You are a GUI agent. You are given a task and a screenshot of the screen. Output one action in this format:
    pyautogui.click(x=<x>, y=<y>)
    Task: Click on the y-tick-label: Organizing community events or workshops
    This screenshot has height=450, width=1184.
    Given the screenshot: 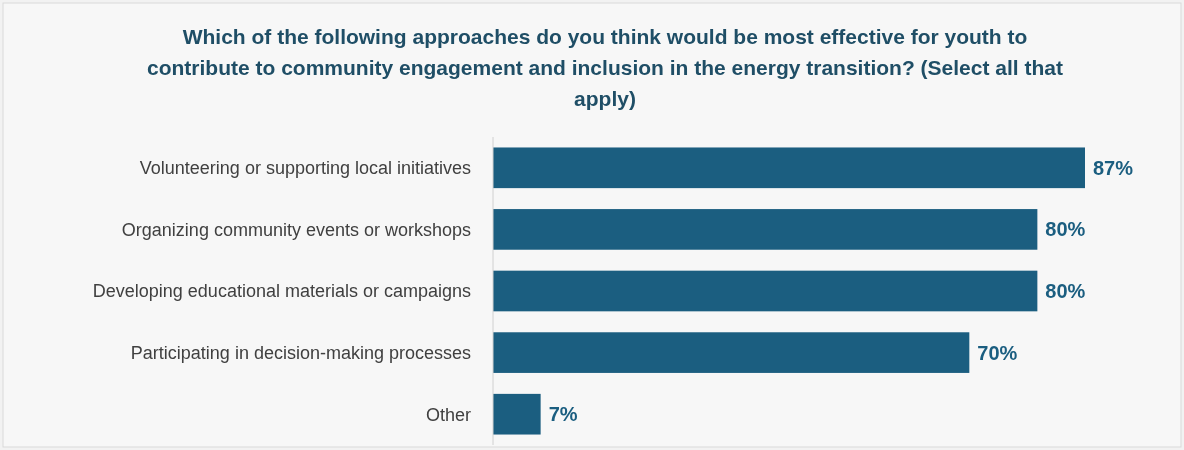 What is the action you would take?
    pyautogui.click(x=296, y=229)
    